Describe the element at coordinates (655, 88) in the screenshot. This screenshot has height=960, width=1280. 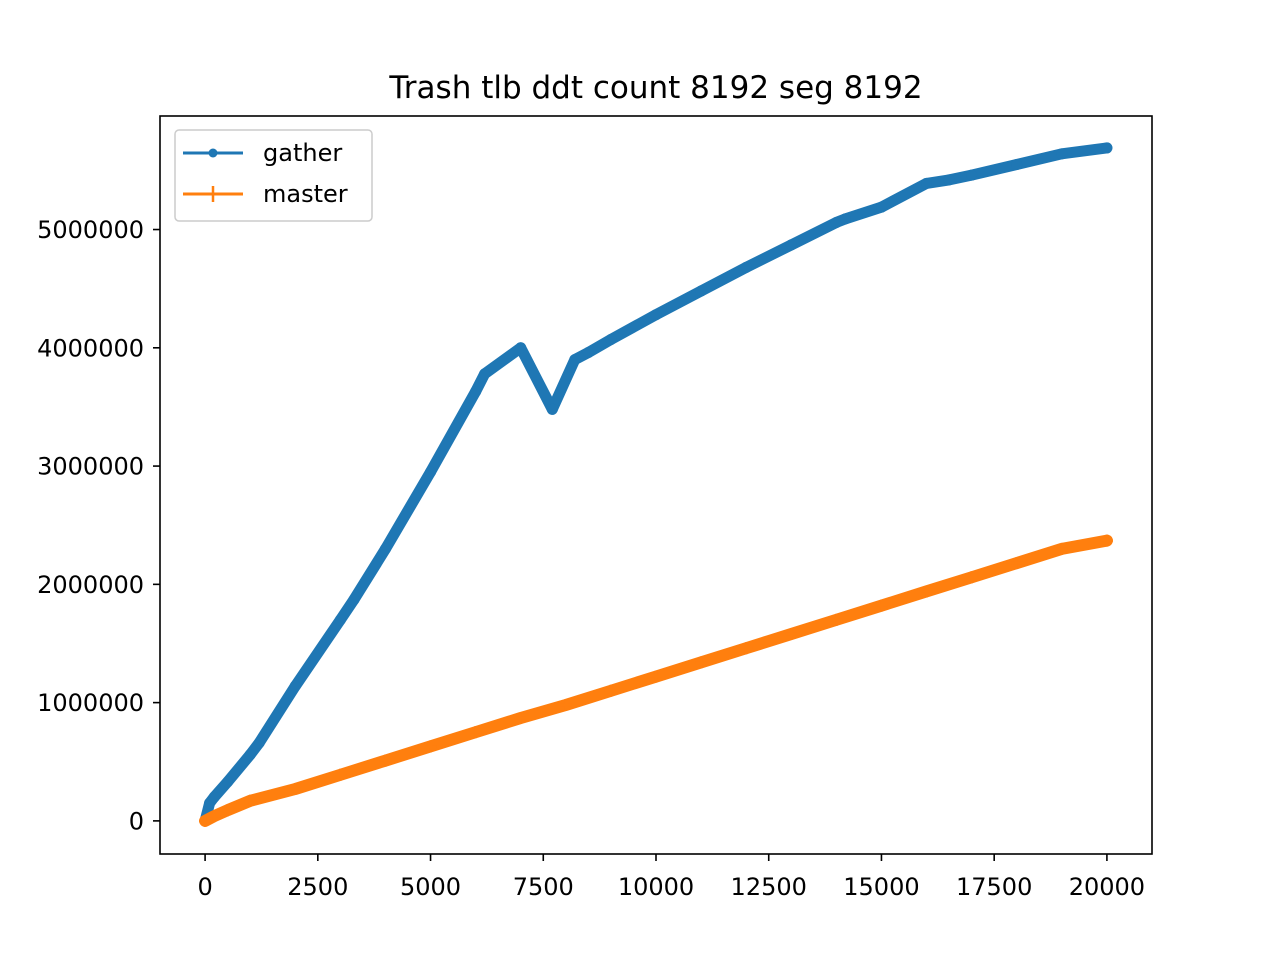
I see `chart-title: Trash tlb ddt count 8192 seg 8192` at that location.